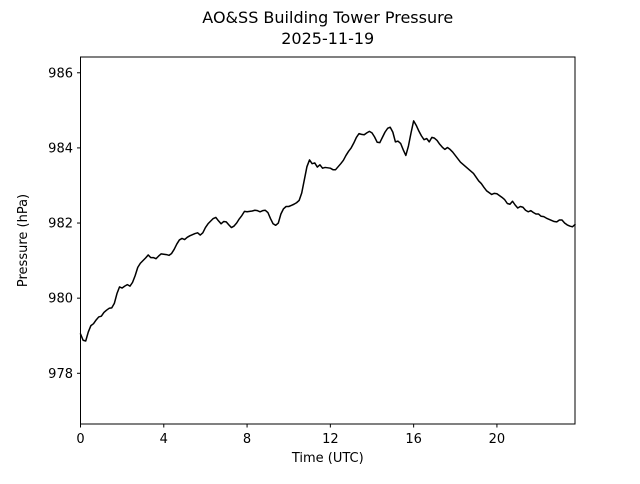 Image resolution: width=640 pixels, height=484 pixels. What do you see at coordinates (60, 224) in the screenshot?
I see `y-tick-label: 982` at bounding box center [60, 224].